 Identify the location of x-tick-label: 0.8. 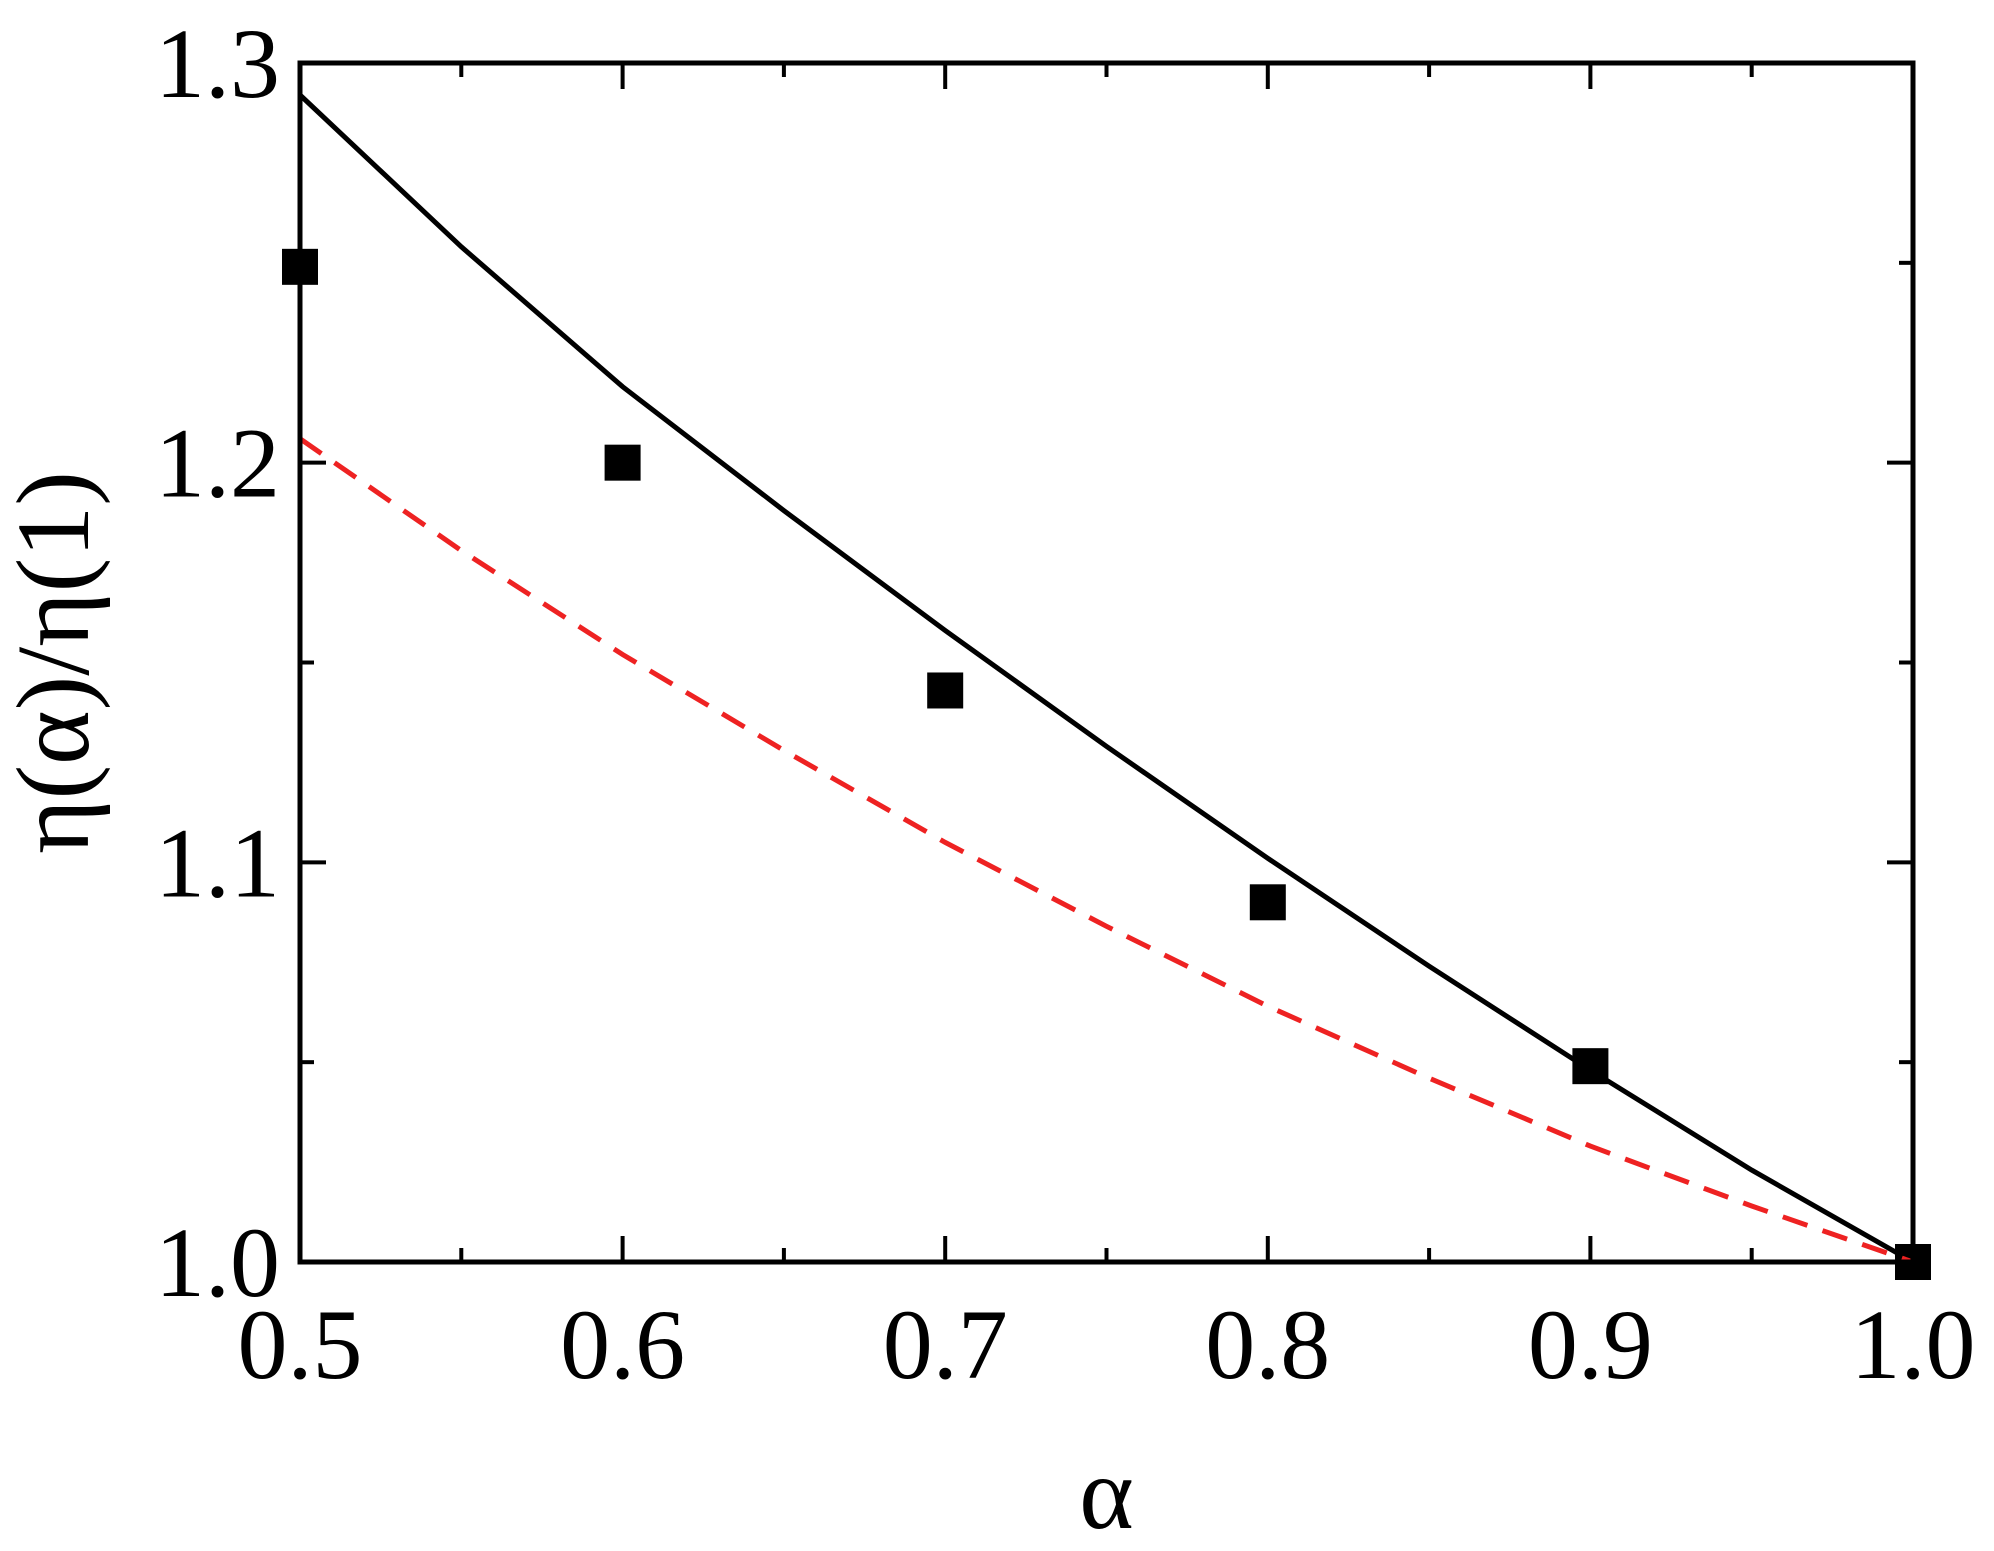
(1267, 1344).